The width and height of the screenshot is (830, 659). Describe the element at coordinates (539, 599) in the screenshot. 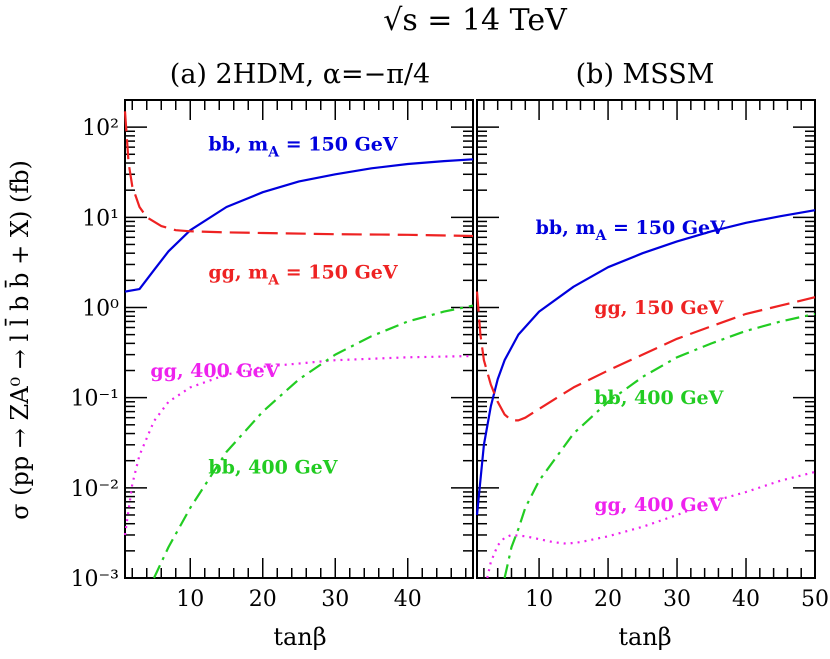

I see `panel-b-x-tick-label: 10` at that location.